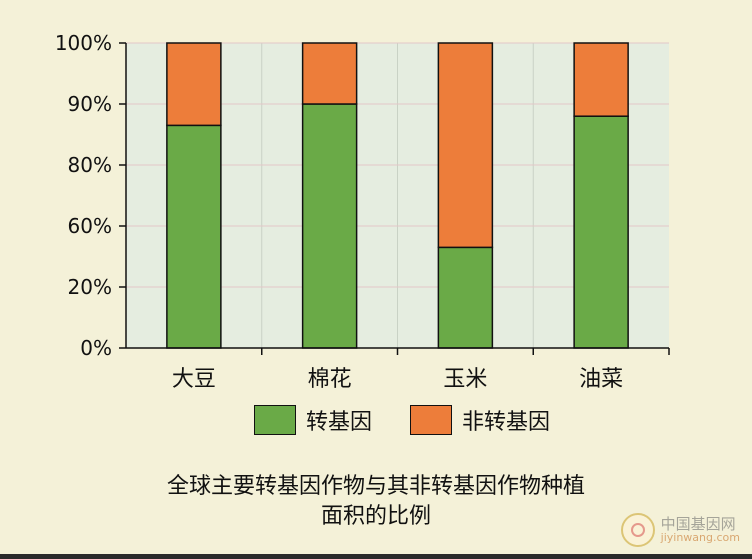 Image resolution: width=752 pixels, height=559 pixels. I want to click on y-tick-label: 20%, so click(90, 287).